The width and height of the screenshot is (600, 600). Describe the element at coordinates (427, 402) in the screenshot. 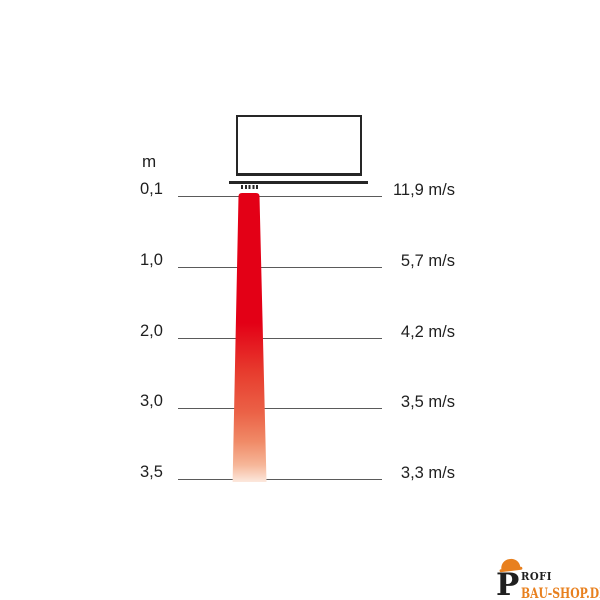

I see `velocity-label: 3,5 m/s` at that location.